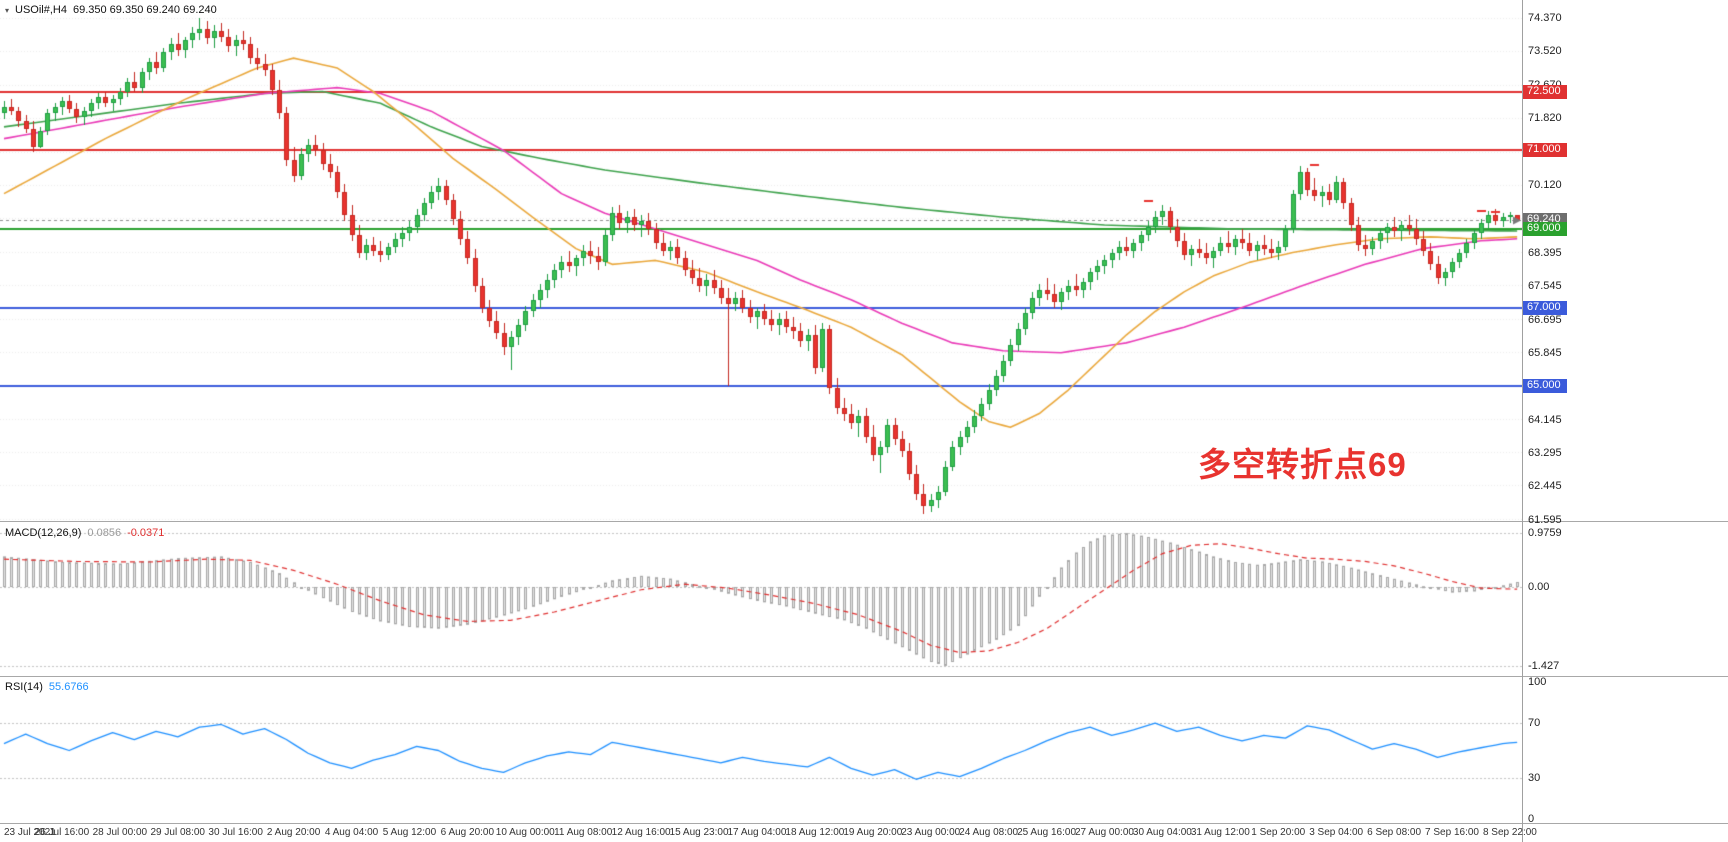 The image size is (1728, 842). Describe the element at coordinates (583, 832) in the screenshot. I see `time-axis-label: 11 Aug 08:00` at that location.